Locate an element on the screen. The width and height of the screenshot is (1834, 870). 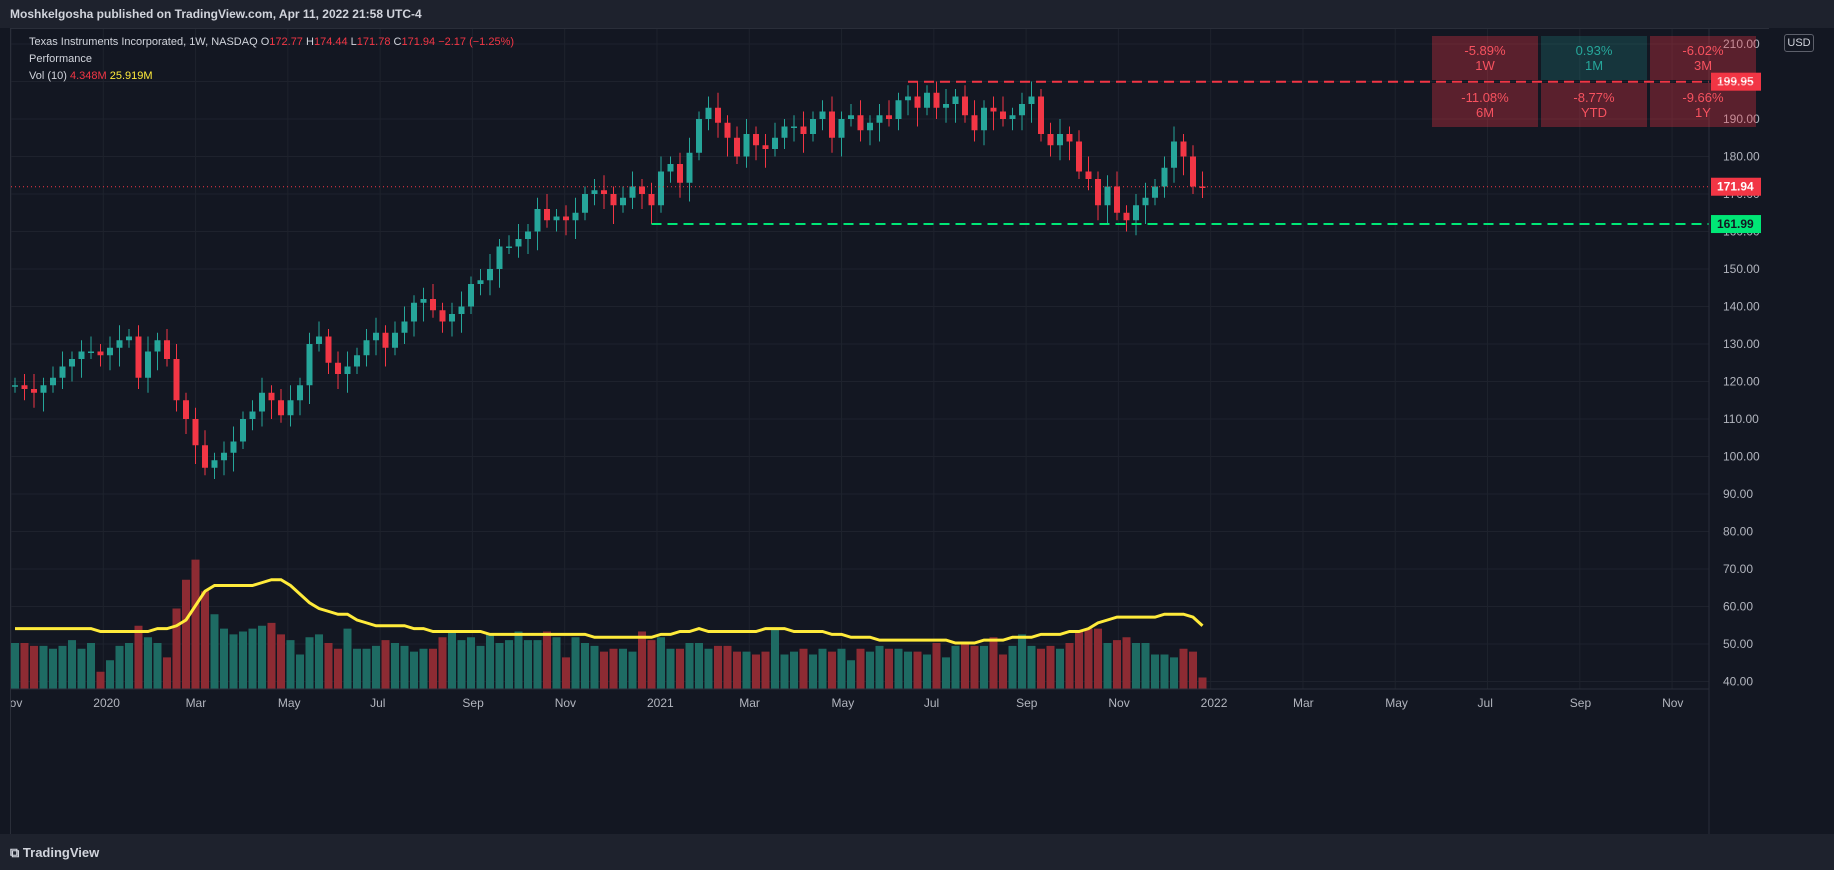
tradingview-logo: ⧉ TradingView is located at coordinates (54, 853).